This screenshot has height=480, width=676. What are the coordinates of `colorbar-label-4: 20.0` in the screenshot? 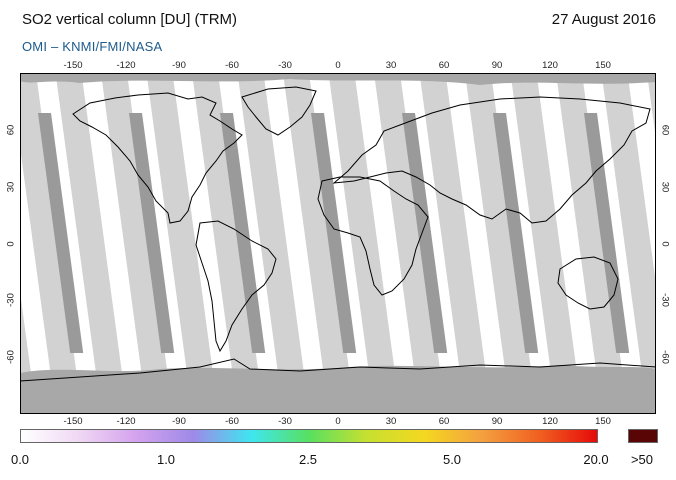 It's located at (596, 459).